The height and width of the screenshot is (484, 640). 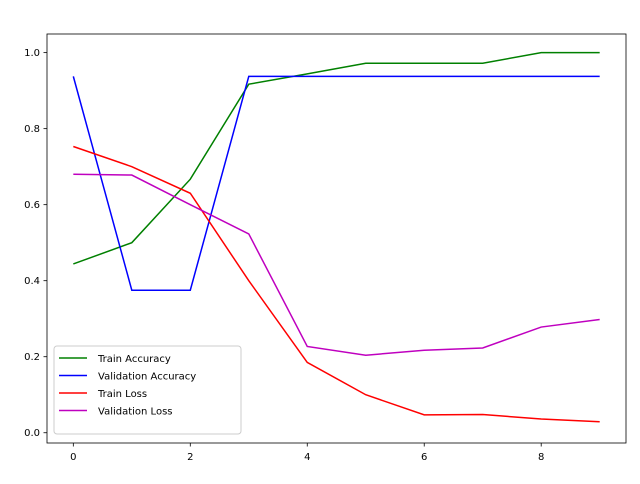 I want to click on x-tick-label: 4, so click(x=307, y=457).